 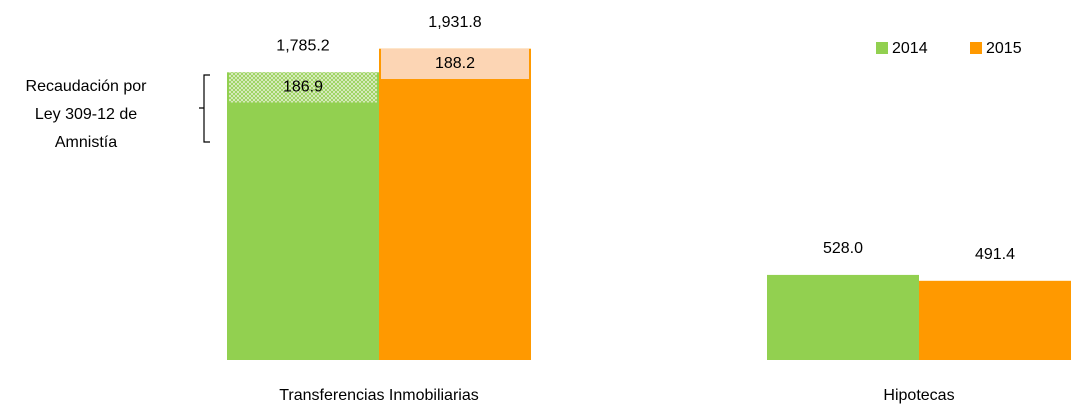 What do you see at coordinates (995, 254) in the screenshot?
I see `value-label: 491.4` at bounding box center [995, 254].